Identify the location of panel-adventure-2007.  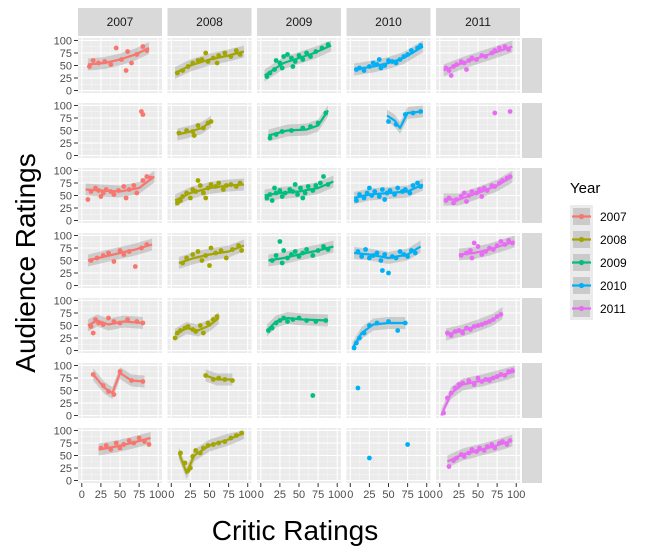
(120, 130).